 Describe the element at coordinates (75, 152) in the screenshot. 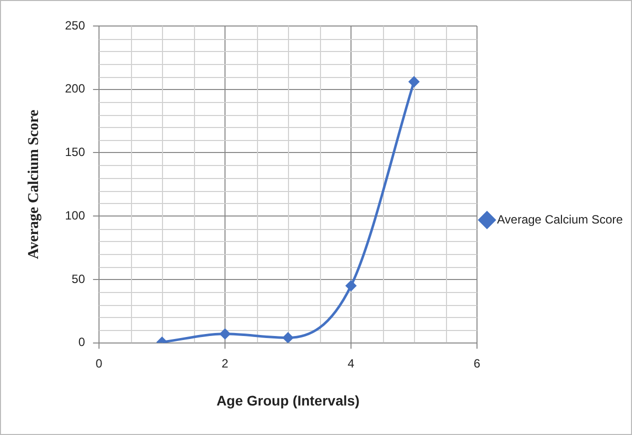

I see `y-tick-label: 150` at that location.